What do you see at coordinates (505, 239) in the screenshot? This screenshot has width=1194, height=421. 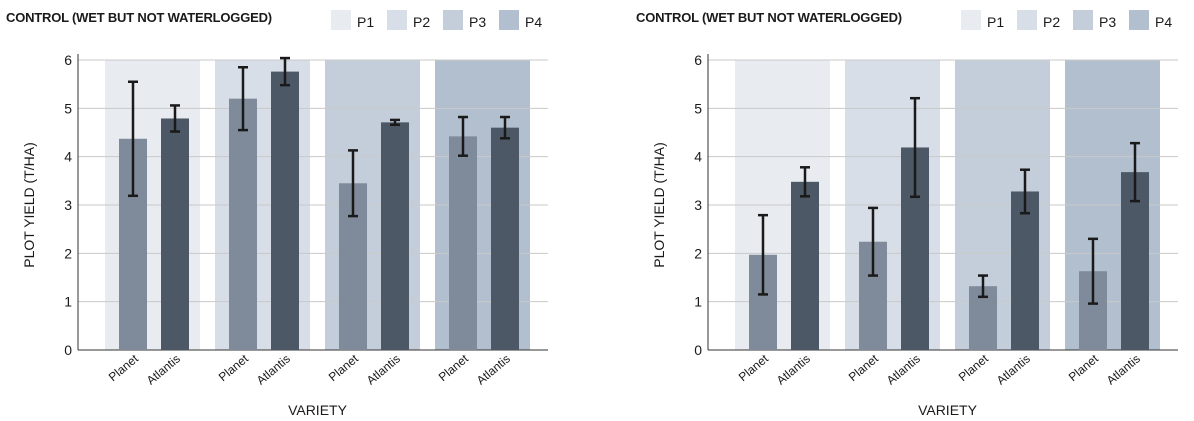 I see `bar-atlantis-p4` at bounding box center [505, 239].